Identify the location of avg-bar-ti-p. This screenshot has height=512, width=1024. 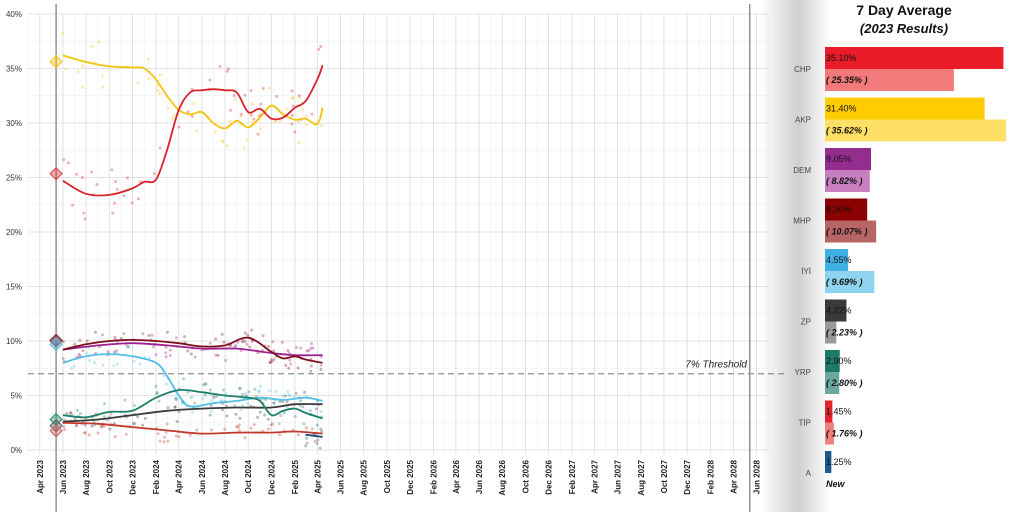
(829, 411).